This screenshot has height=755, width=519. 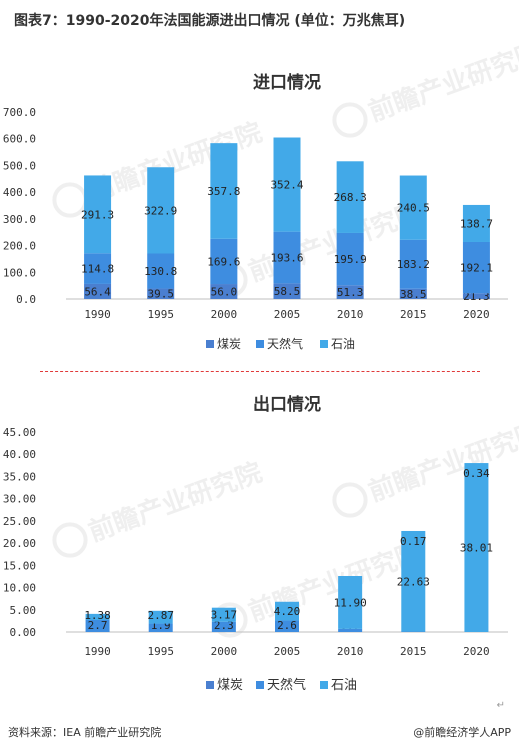 I want to click on data-label: 240.5, so click(x=413, y=208).